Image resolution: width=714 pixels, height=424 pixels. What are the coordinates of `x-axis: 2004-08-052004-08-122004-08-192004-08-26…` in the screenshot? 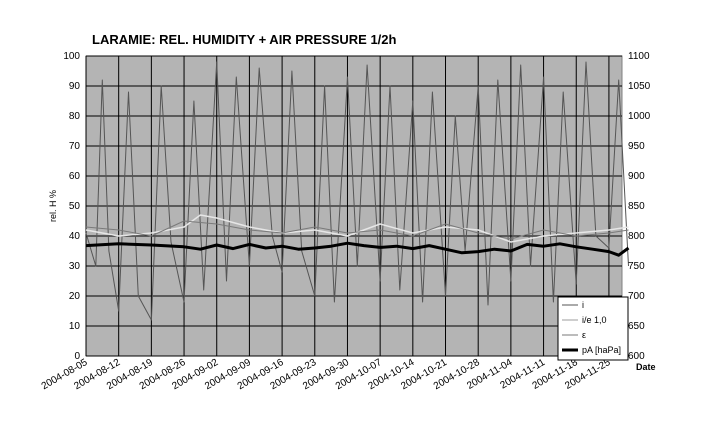 It's located at (326, 374).